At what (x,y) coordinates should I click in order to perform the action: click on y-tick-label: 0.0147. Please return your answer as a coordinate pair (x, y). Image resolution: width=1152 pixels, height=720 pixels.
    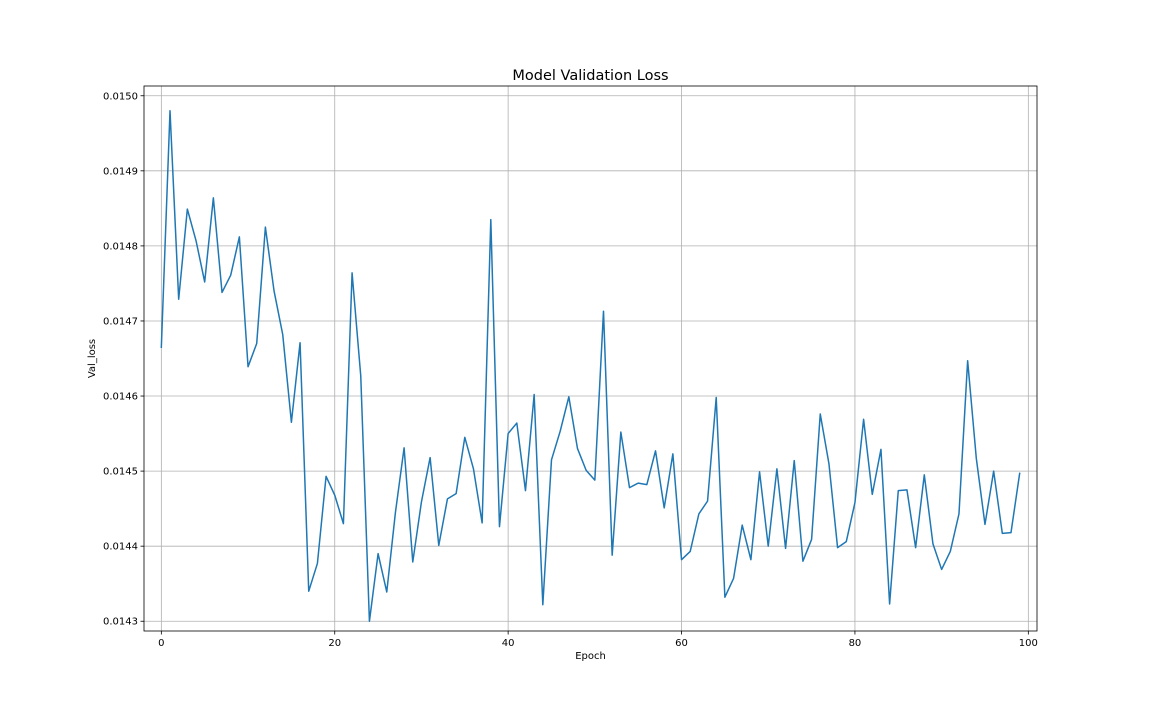
    Looking at the image, I should click on (120, 321).